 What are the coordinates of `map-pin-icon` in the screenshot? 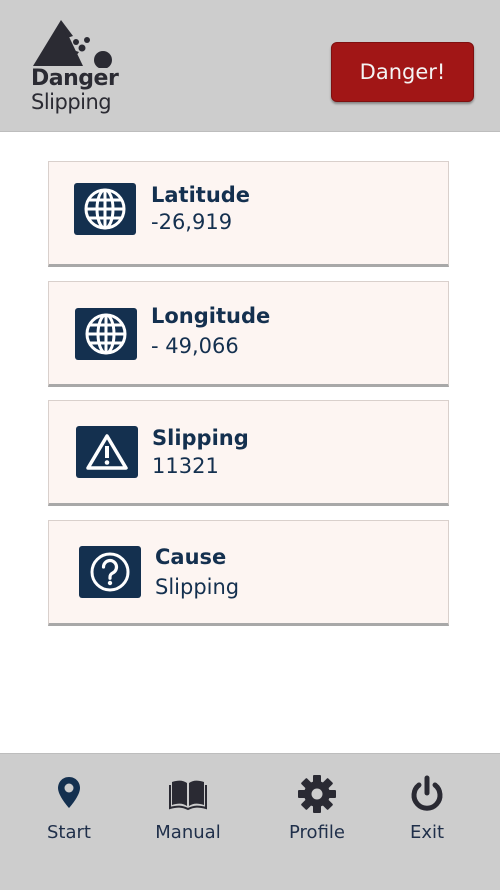 It's located at (69, 792).